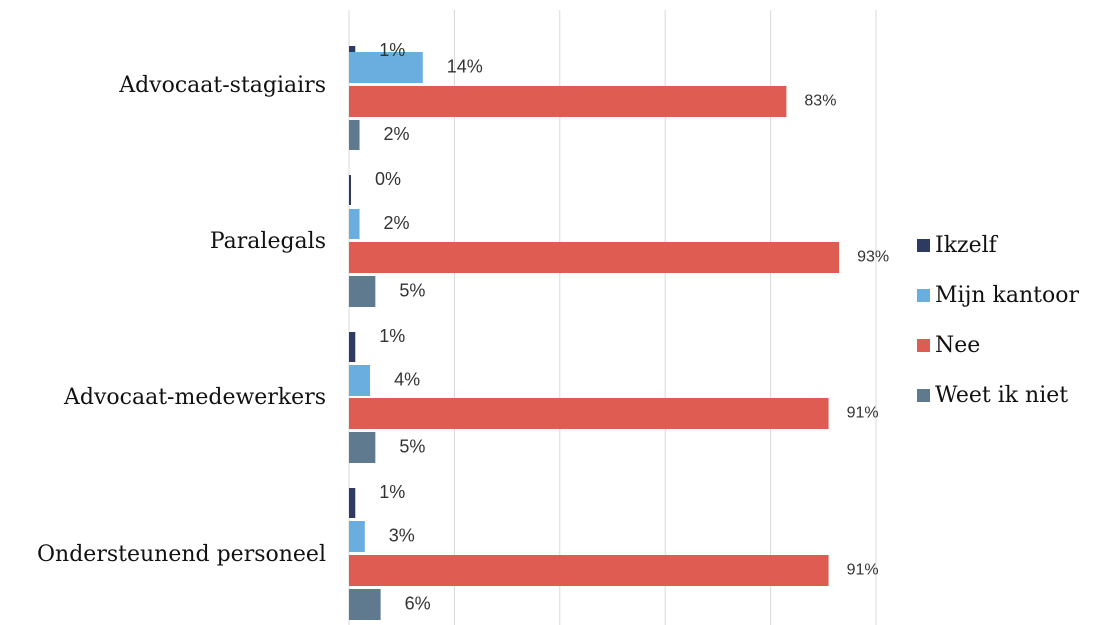 This screenshot has width=1119, height=625. What do you see at coordinates (388, 179) in the screenshot?
I see `data-label: 0%` at bounding box center [388, 179].